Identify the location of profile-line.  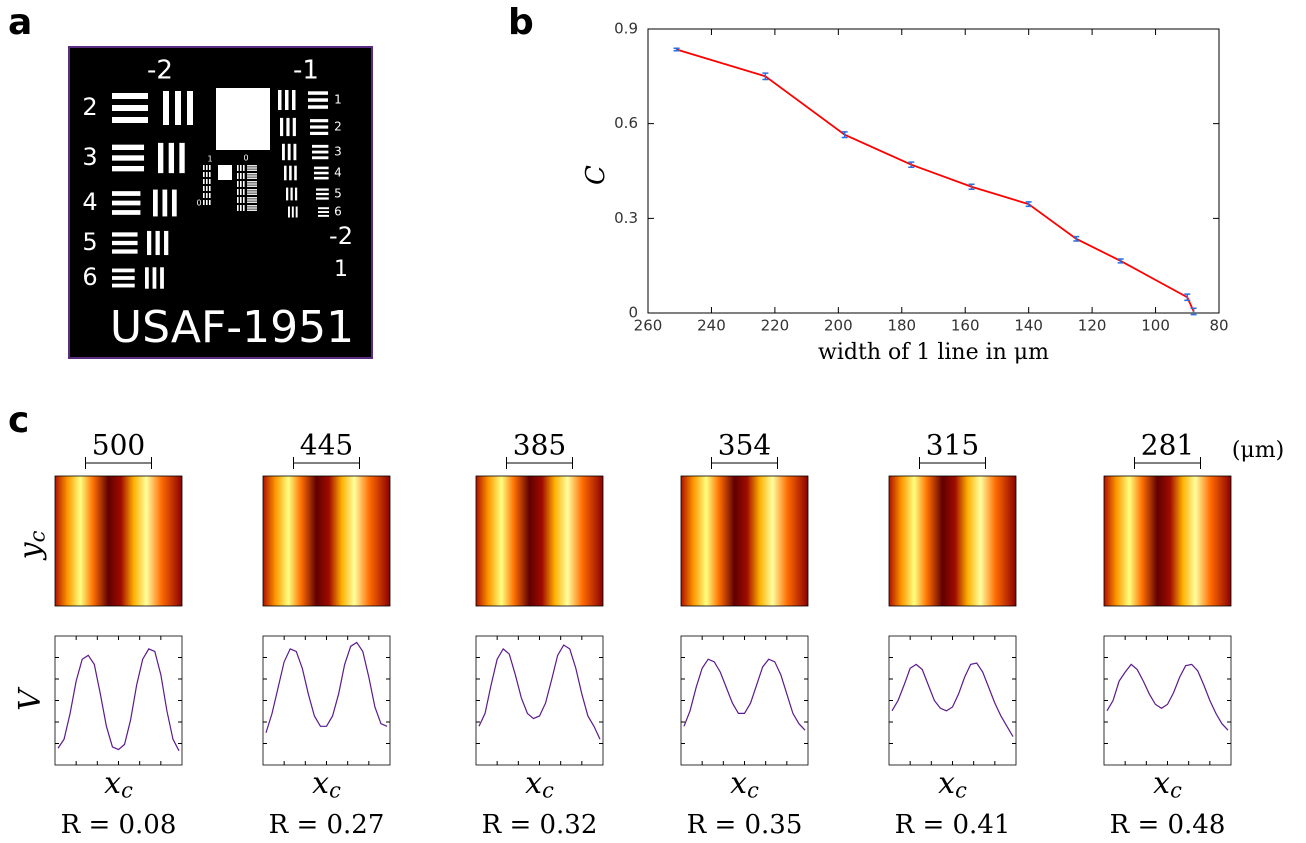
(952, 699).